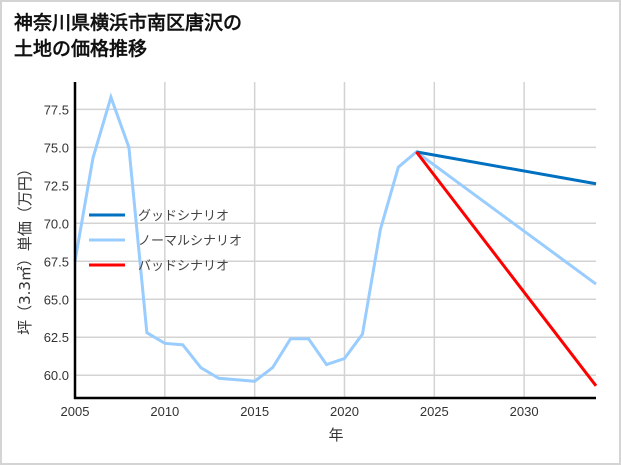 This screenshot has width=621, height=465. I want to click on x-tick-label: 2025, so click(434, 411).